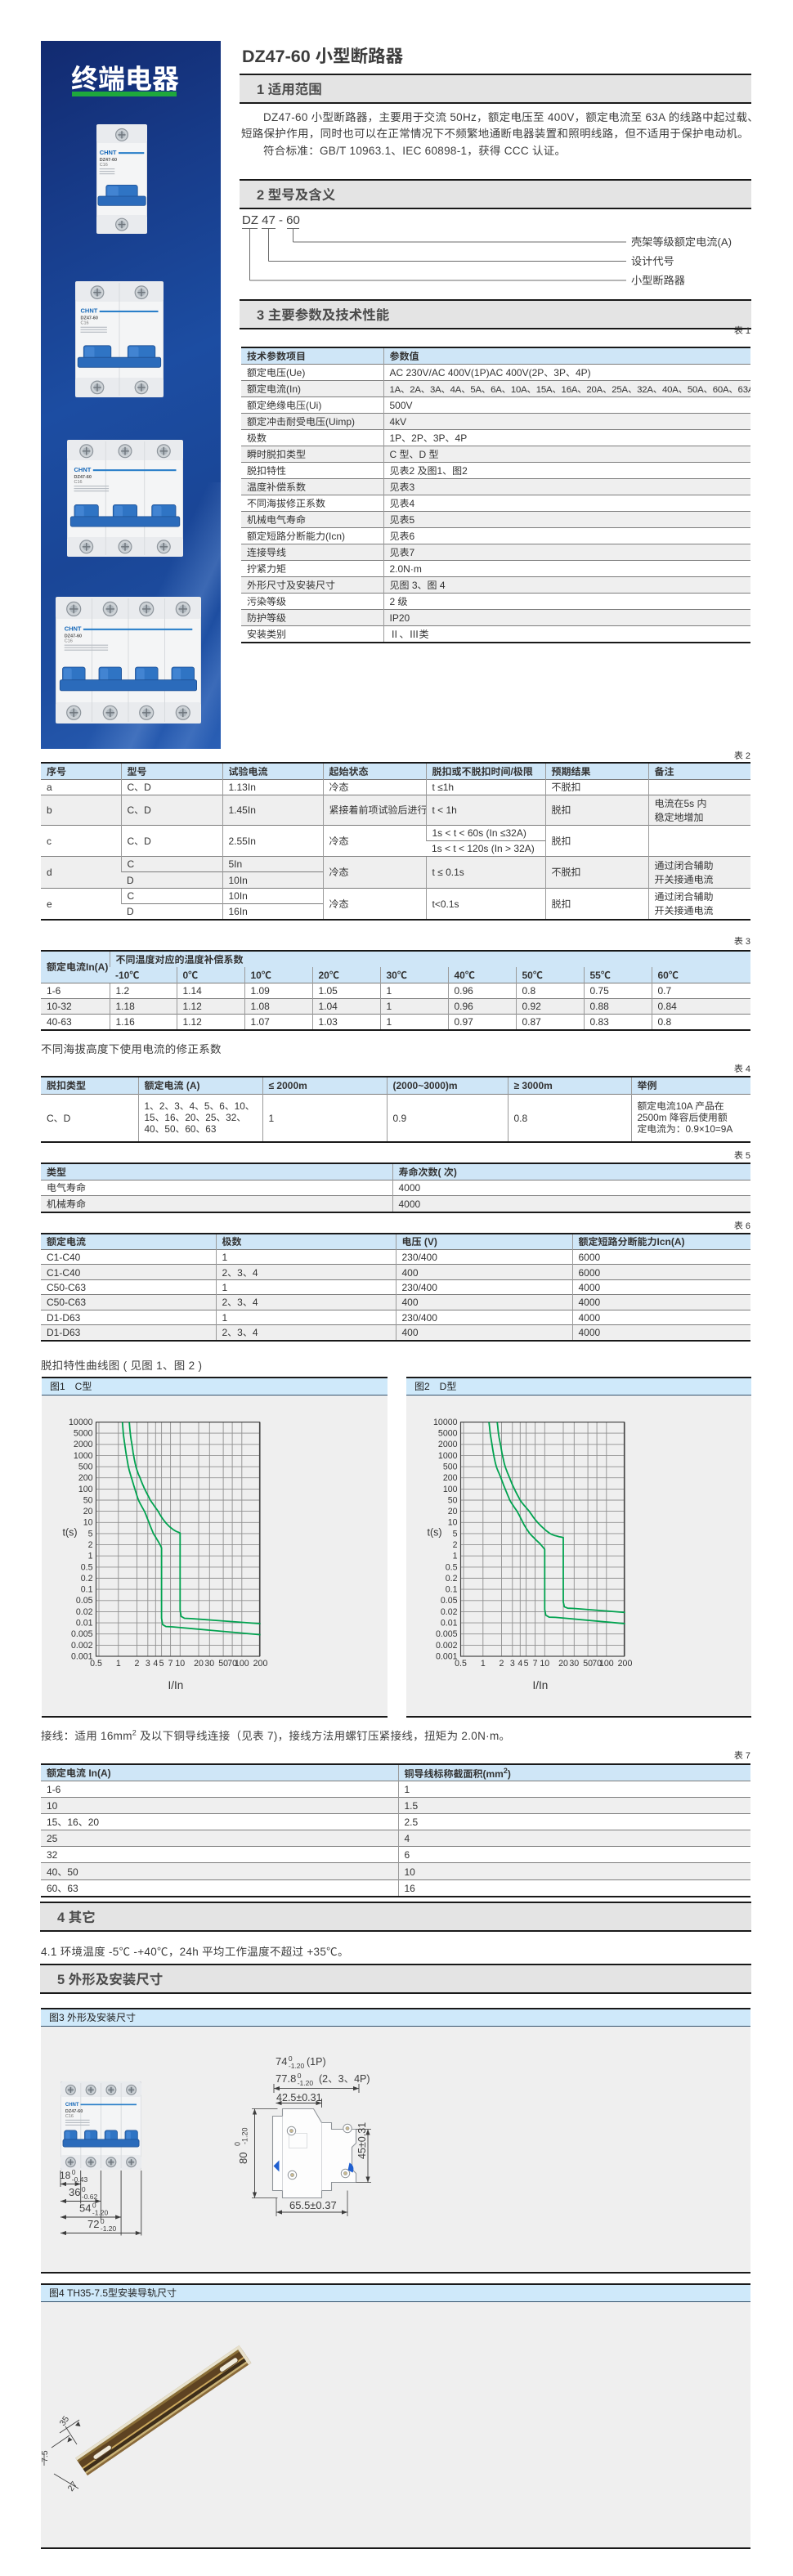  What do you see at coordinates (282, 2061) in the screenshot?
I see `svg-text: 74` at bounding box center [282, 2061].